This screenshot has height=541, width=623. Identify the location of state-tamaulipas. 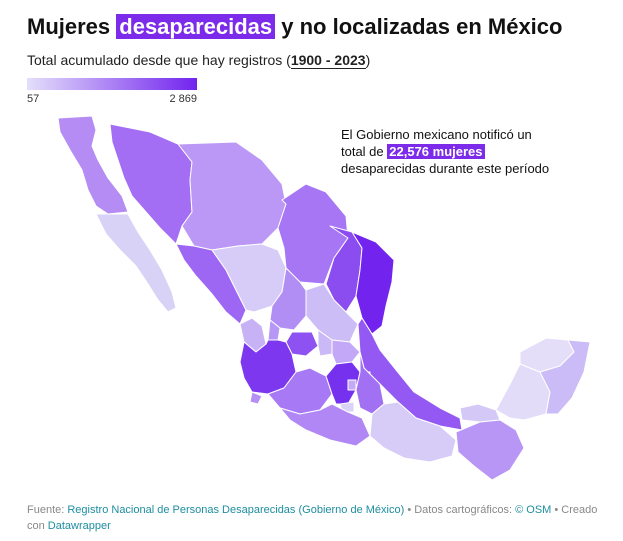
(373, 283).